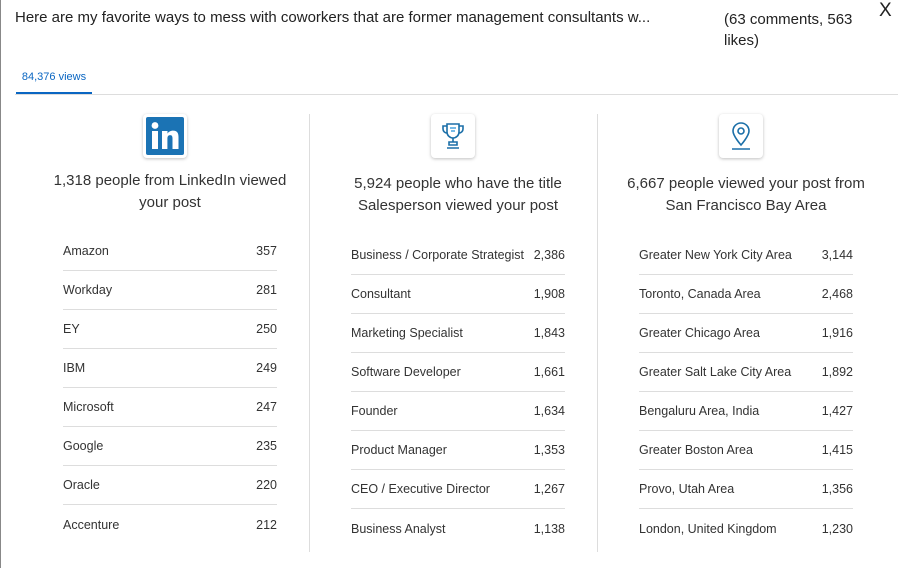 The width and height of the screenshot is (898, 568). What do you see at coordinates (837, 255) in the screenshot?
I see `item-count: 3,144` at bounding box center [837, 255].